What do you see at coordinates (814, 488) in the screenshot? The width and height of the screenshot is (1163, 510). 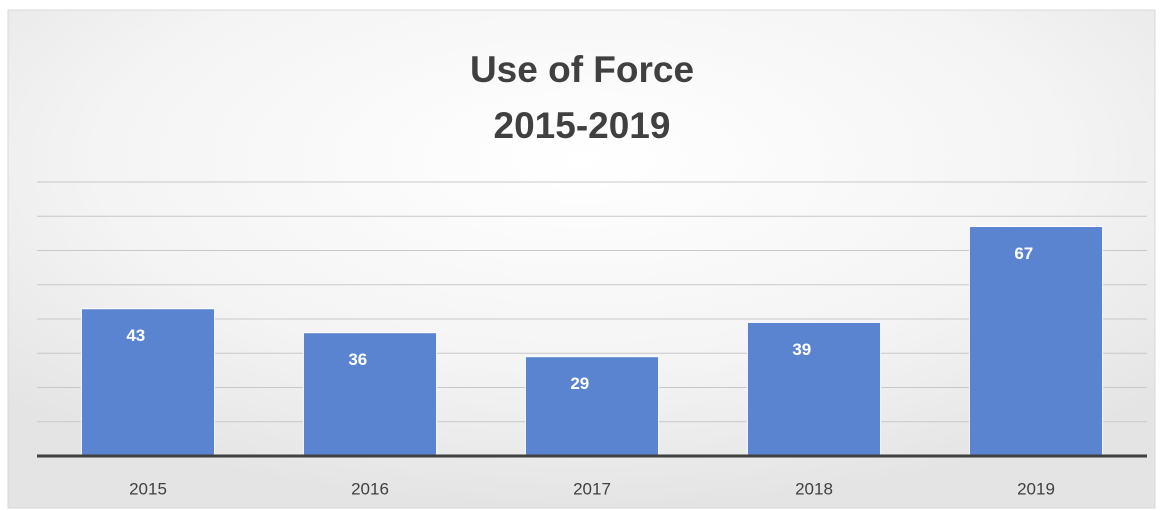 I see `x-tick-label: 2018` at bounding box center [814, 488].